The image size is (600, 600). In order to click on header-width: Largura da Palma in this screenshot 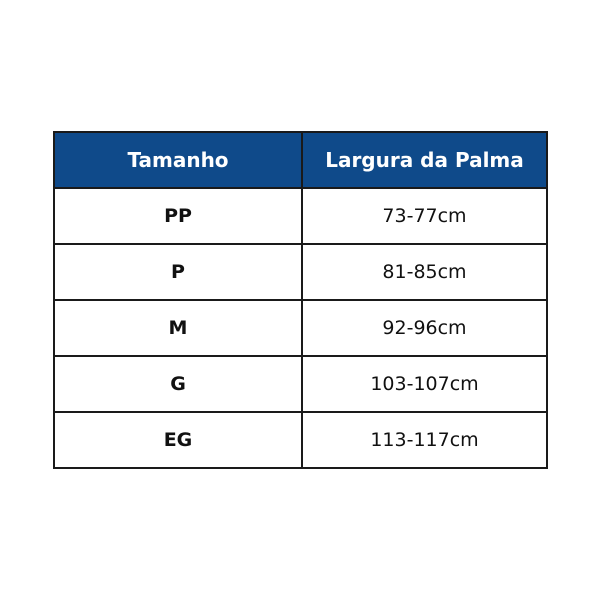, I will do `click(424, 160)`.